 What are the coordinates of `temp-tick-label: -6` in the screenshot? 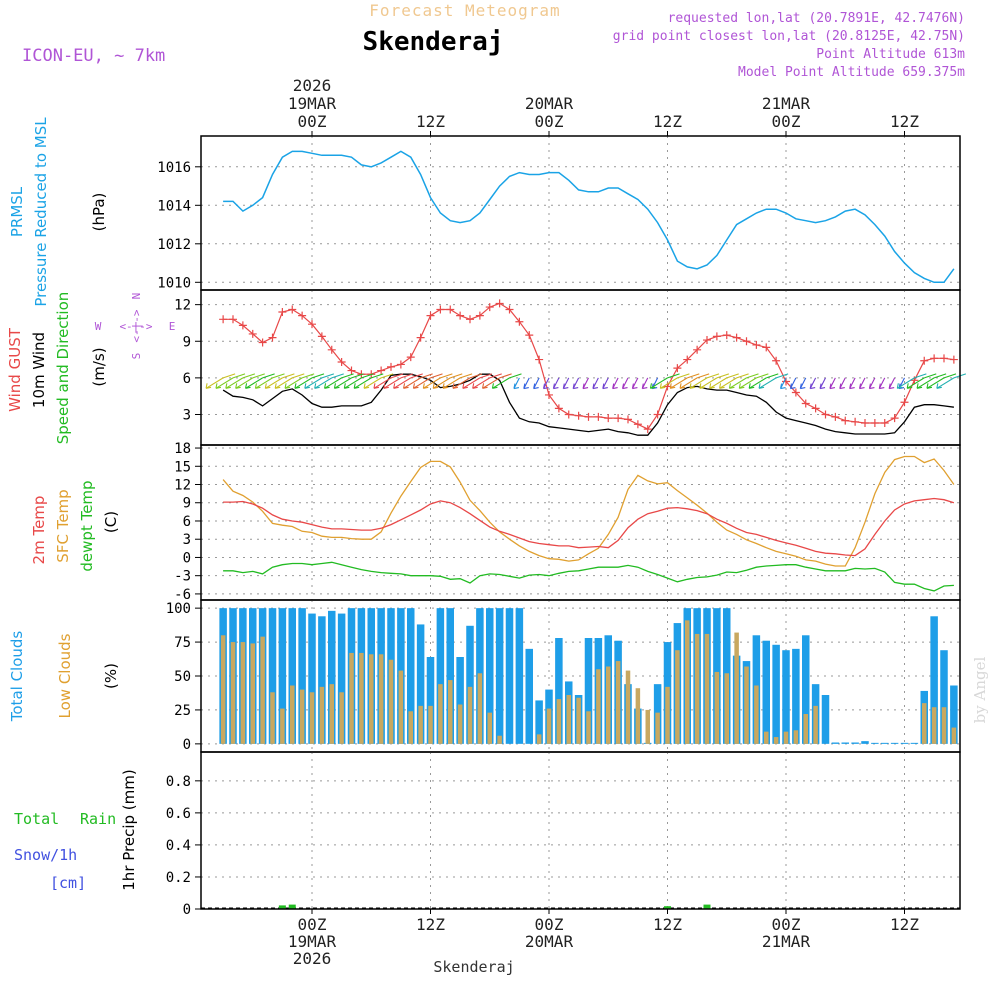 It's located at (182, 595).